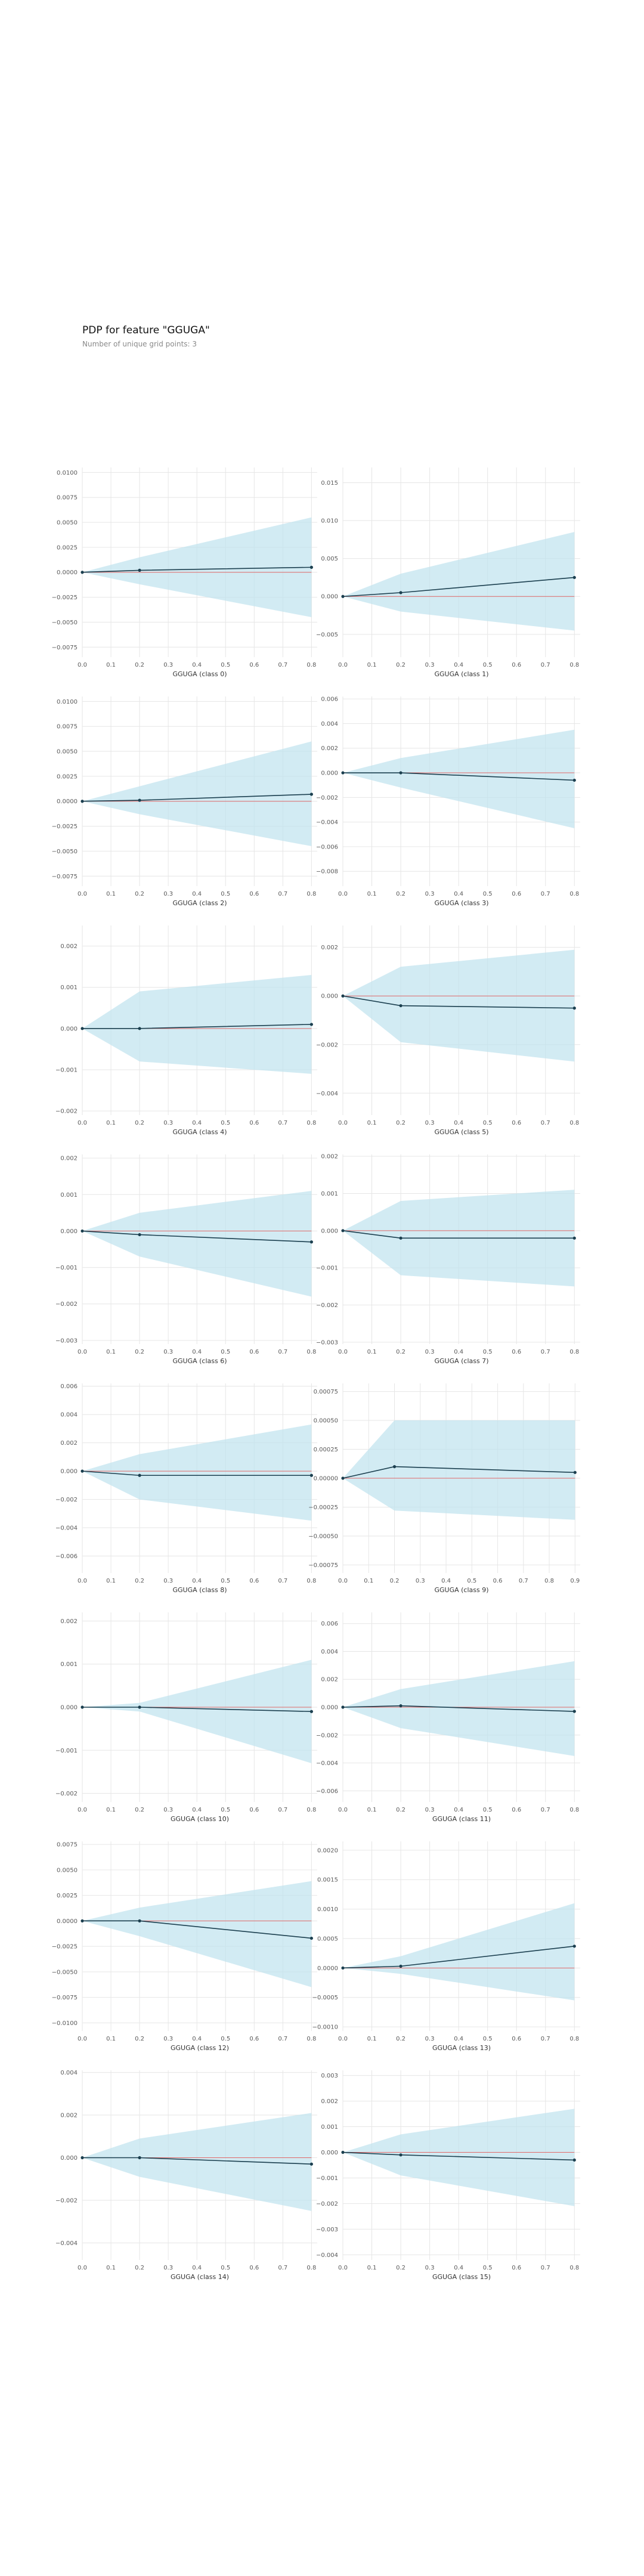  What do you see at coordinates (200, 1590) in the screenshot?
I see `x-axis-label: GGUGA (class 8)` at bounding box center [200, 1590].